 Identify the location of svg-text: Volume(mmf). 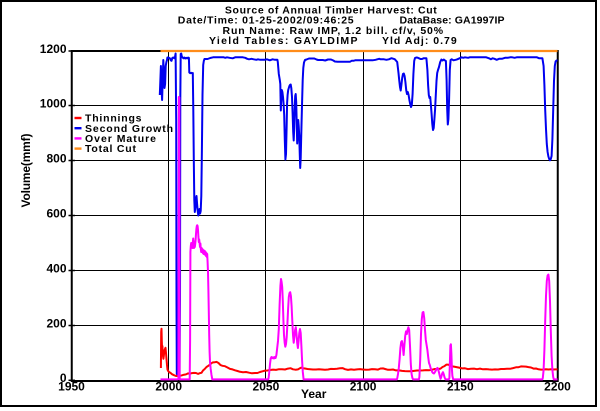
(26, 171).